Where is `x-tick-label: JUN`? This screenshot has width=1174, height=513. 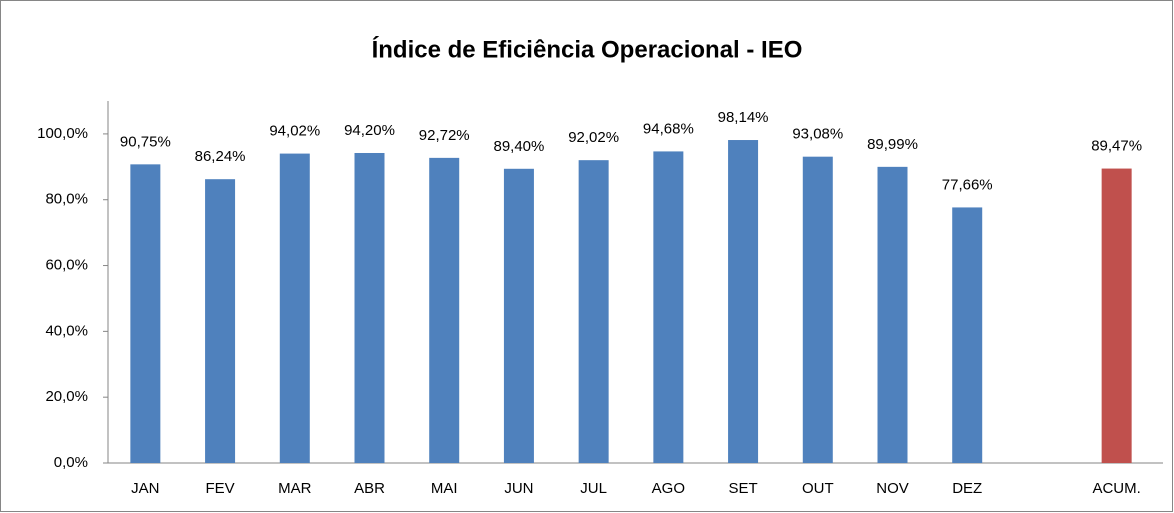
x-tick-label: JUN is located at coordinates (518, 488).